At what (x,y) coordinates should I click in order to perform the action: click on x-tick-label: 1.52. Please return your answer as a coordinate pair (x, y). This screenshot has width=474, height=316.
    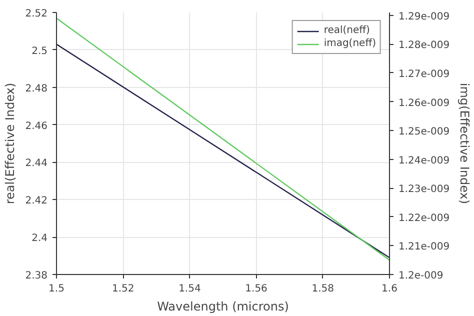
    Looking at the image, I should click on (123, 289).